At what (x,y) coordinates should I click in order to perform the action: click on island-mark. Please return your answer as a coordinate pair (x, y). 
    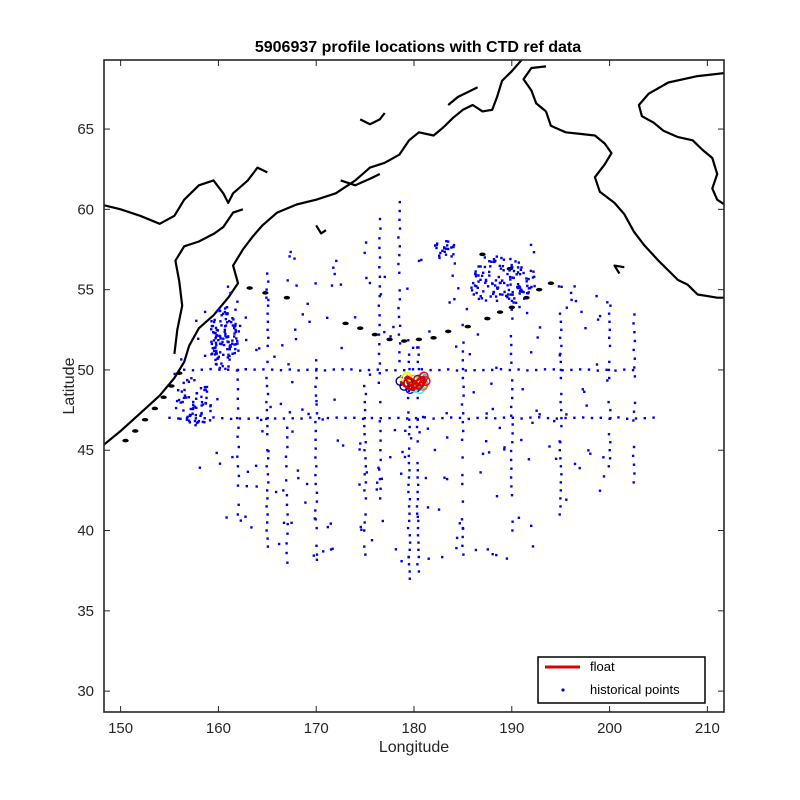
    Looking at the image, I should click on (163, 397).